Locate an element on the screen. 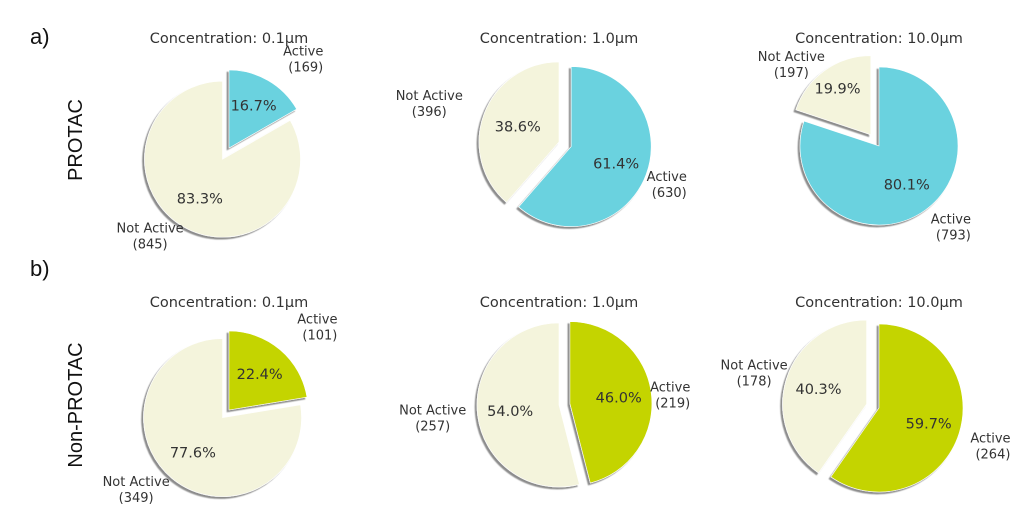 Image resolution: width=1032 pixels, height=524 pixels. pie-slice-count: (264) is located at coordinates (992, 455).